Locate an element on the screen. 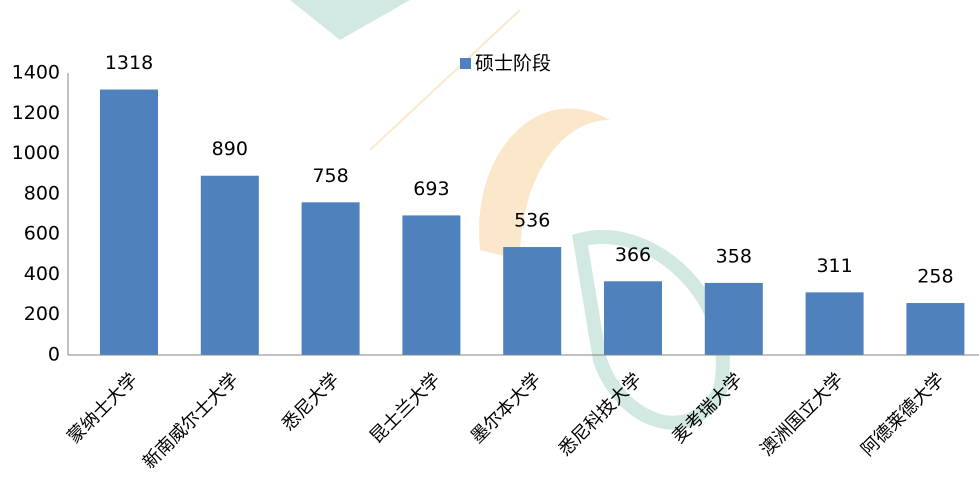 This screenshot has width=979, height=490. y-tick-label: 1000 is located at coordinates (36, 153).